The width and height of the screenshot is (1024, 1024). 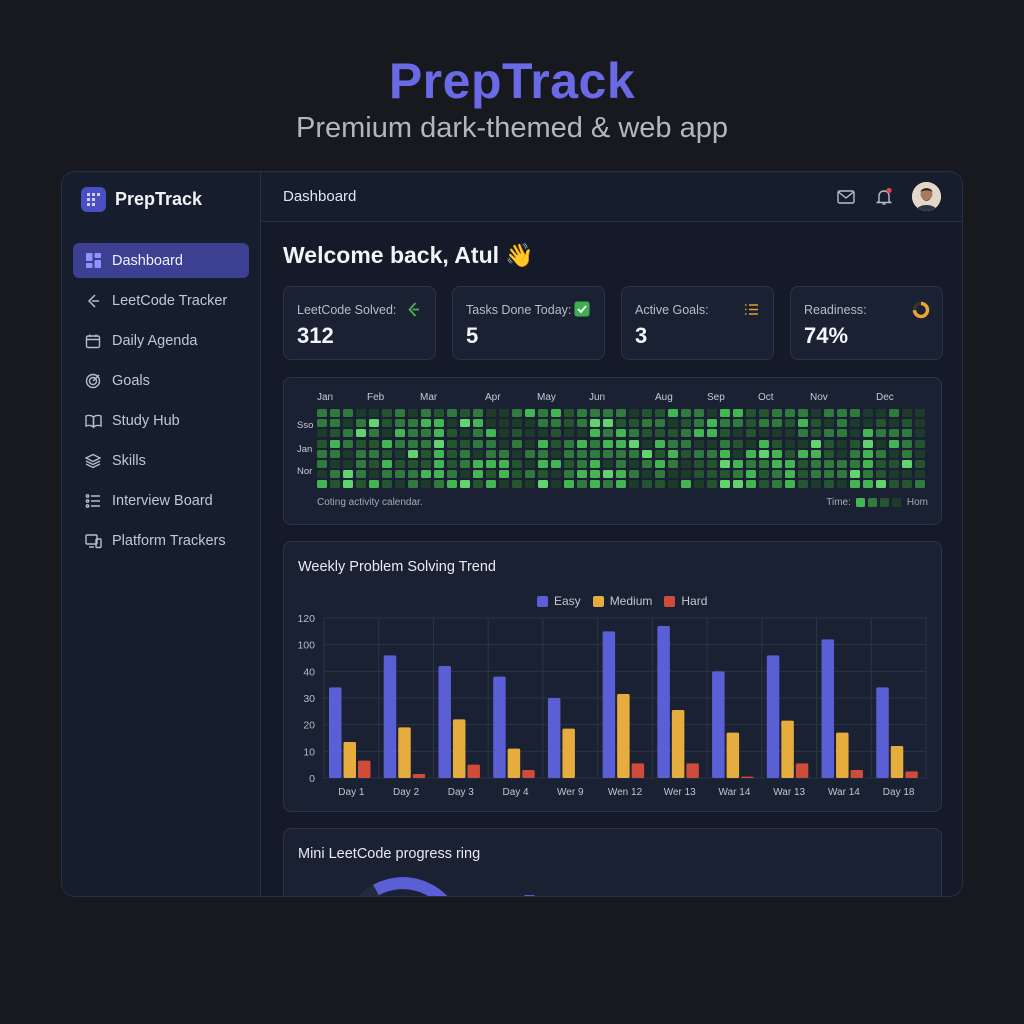 I want to click on sidebar-item-dashboard: Dashboard, so click(x=161, y=260).